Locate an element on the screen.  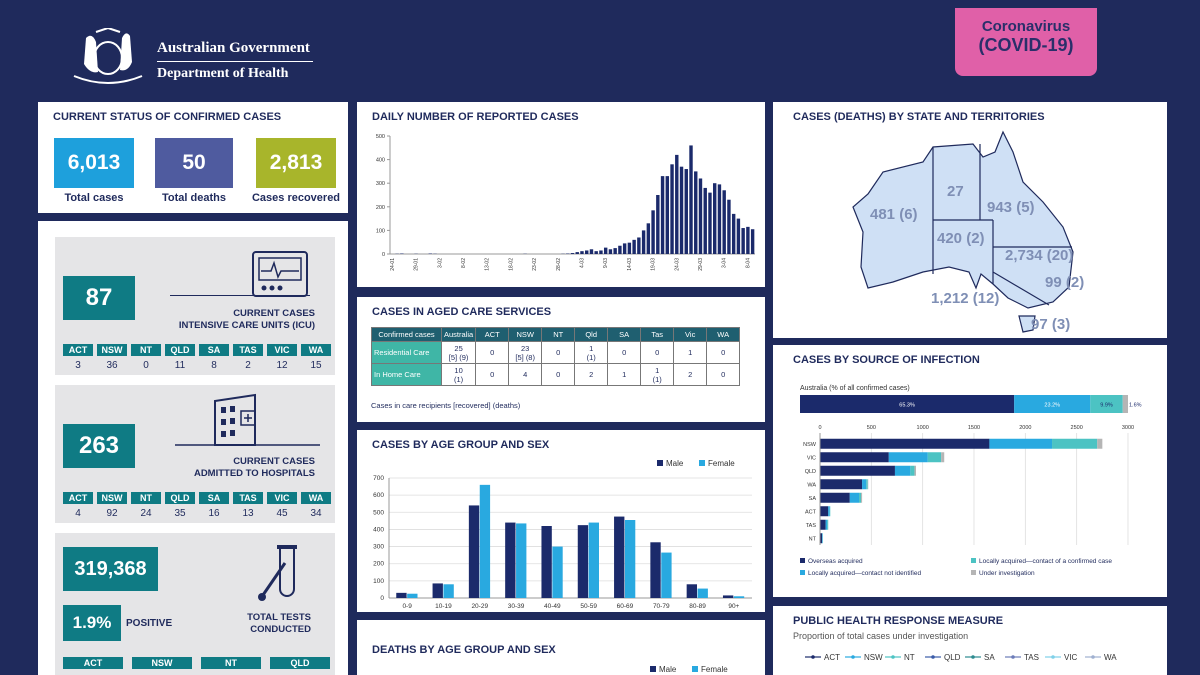
legend-label: Male is located at coordinates (668, 669).